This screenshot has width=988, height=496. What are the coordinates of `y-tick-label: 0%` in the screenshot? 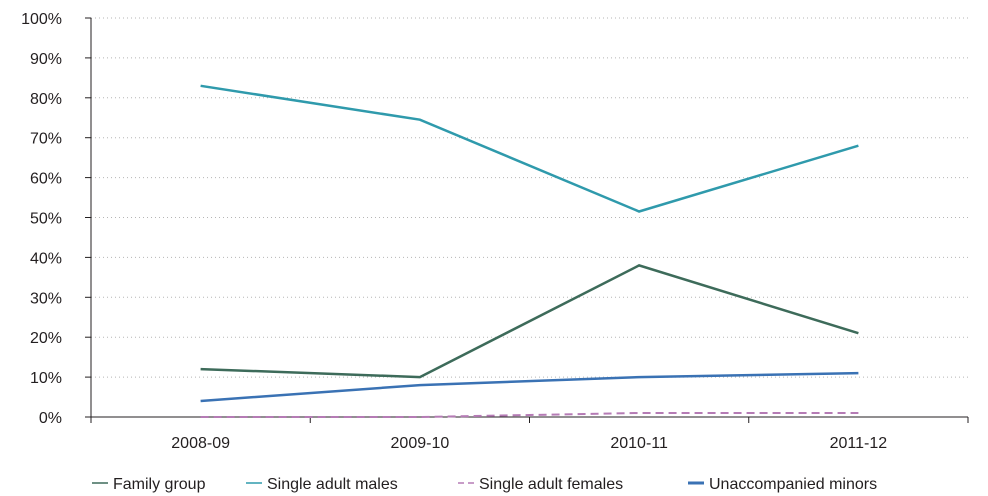 It's located at (50, 418).